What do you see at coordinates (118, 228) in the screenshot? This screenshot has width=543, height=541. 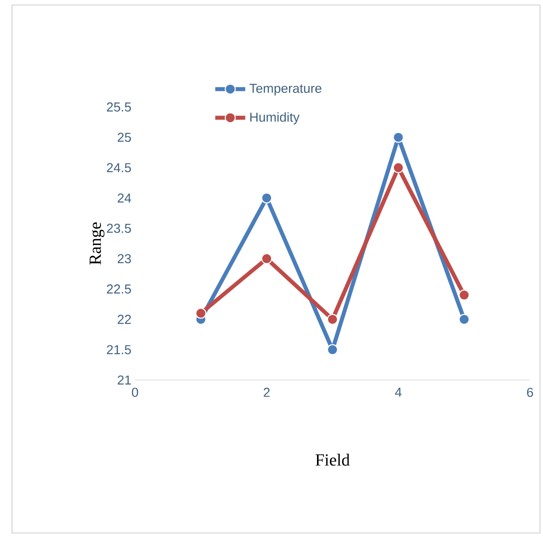 I see `y-tick-label: 23.5` at bounding box center [118, 228].